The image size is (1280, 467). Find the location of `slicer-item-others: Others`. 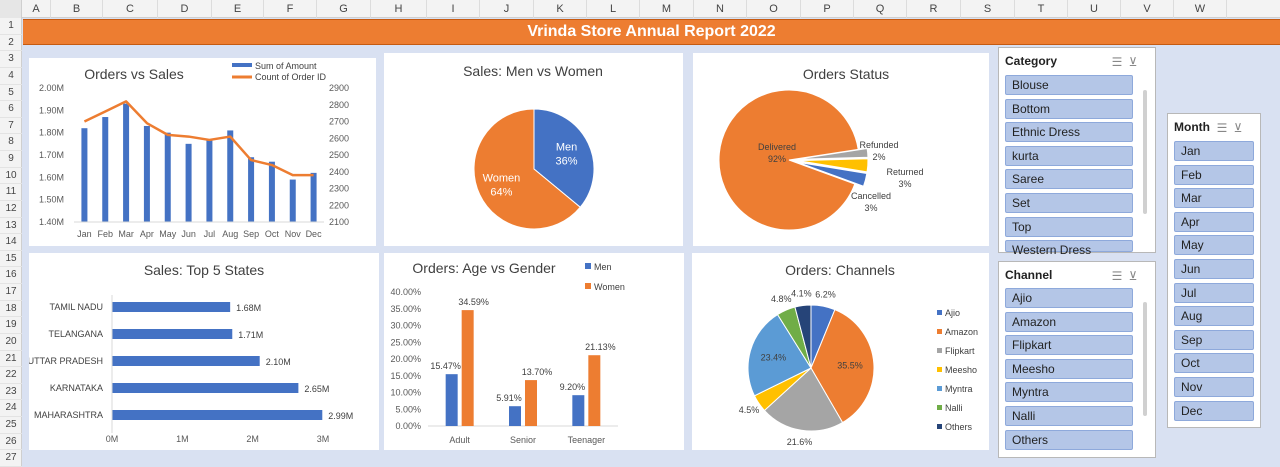

slicer-item-others: Others is located at coordinates (1069, 439).